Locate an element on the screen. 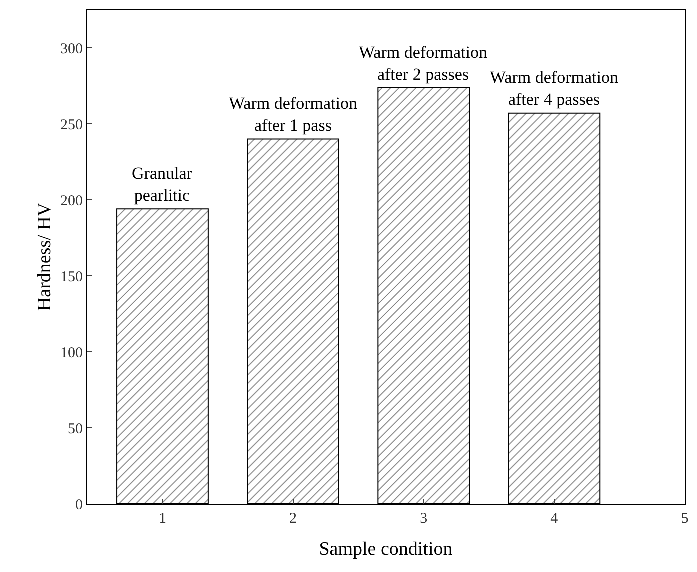 The image size is (697, 572). x-tick-label: 2 is located at coordinates (294, 519).